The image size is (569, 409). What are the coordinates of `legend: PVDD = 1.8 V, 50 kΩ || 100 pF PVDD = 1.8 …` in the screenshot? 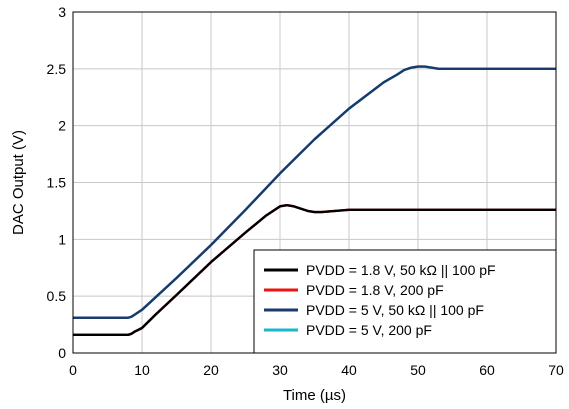 It's located at (405, 301).